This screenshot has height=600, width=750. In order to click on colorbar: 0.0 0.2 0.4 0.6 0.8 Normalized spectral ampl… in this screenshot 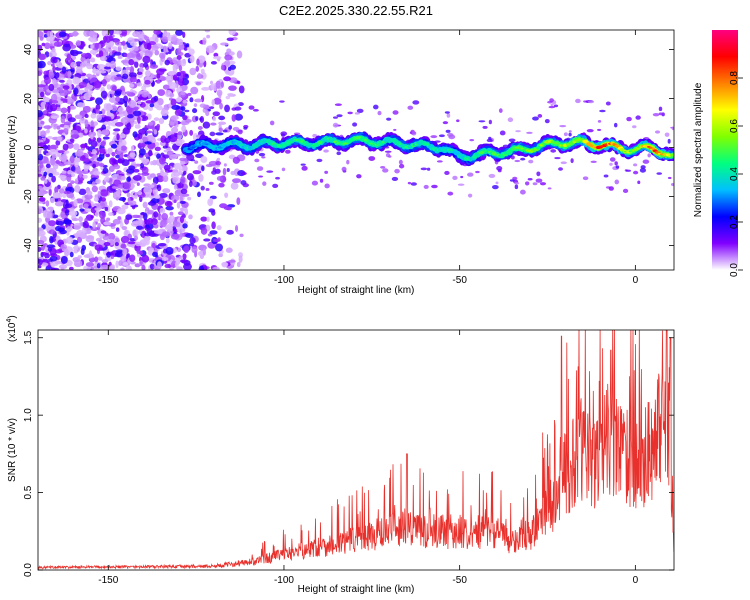, I will do `click(718, 153)`.